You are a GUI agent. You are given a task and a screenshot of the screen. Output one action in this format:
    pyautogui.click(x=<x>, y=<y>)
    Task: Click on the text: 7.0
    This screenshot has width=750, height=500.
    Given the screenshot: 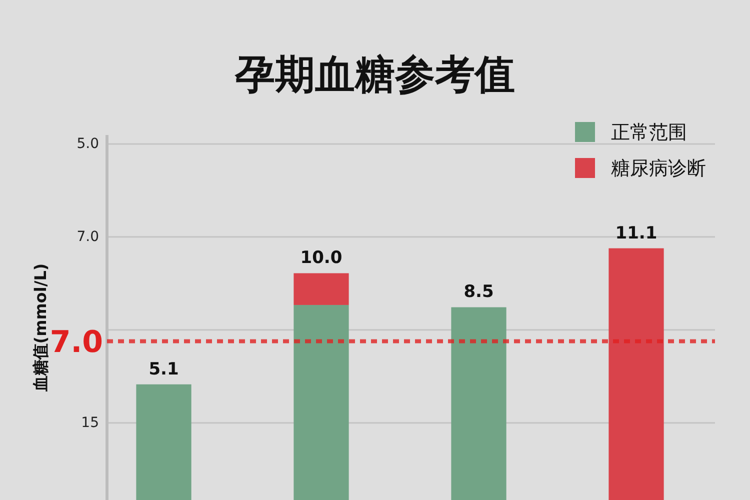 What is the action you would take?
    pyautogui.click(x=87, y=236)
    